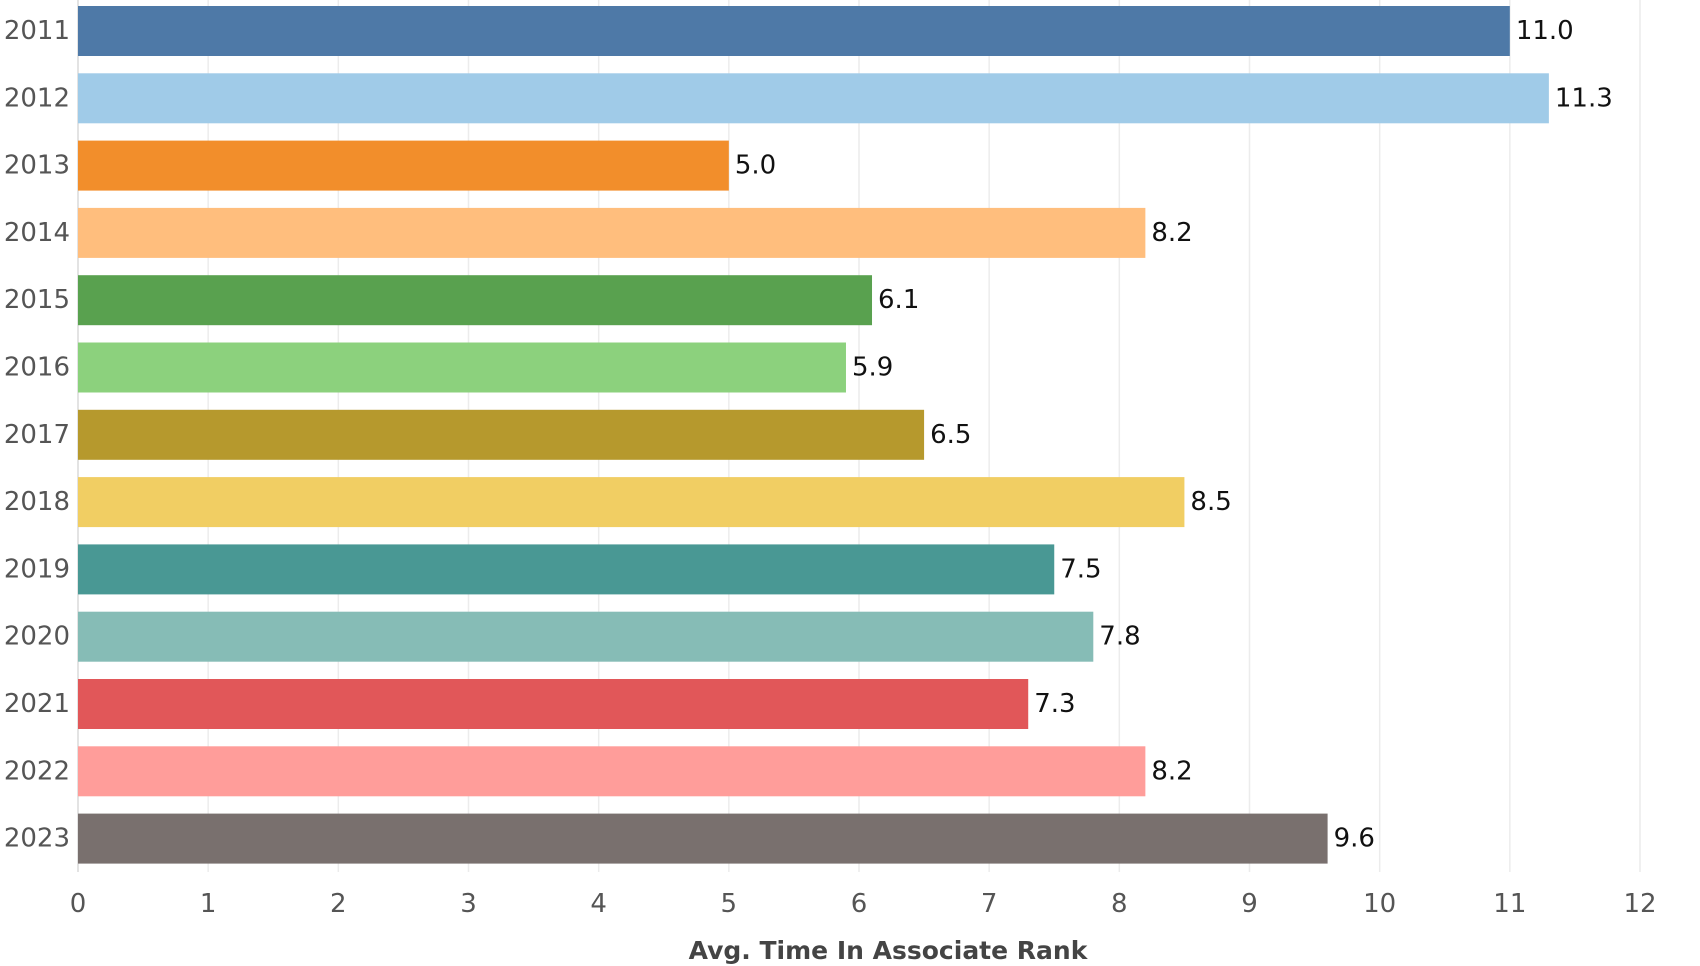 Image resolution: width=1700 pixels, height=966 pixels. What do you see at coordinates (37, 300) in the screenshot?
I see `category-label-2015: 2015` at bounding box center [37, 300].